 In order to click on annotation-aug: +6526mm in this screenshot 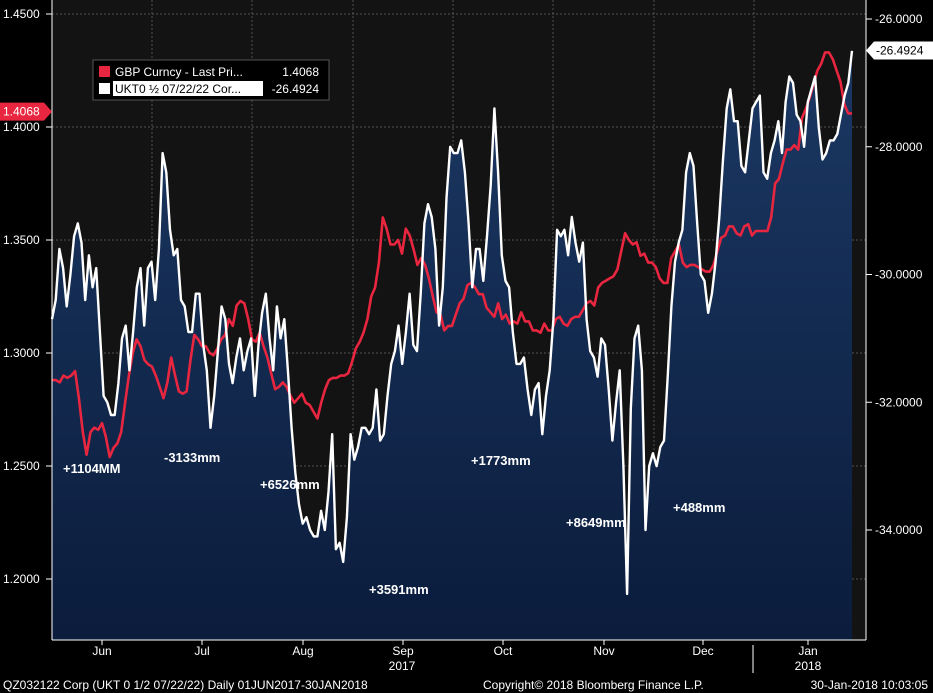, I will do `click(290, 484)`.